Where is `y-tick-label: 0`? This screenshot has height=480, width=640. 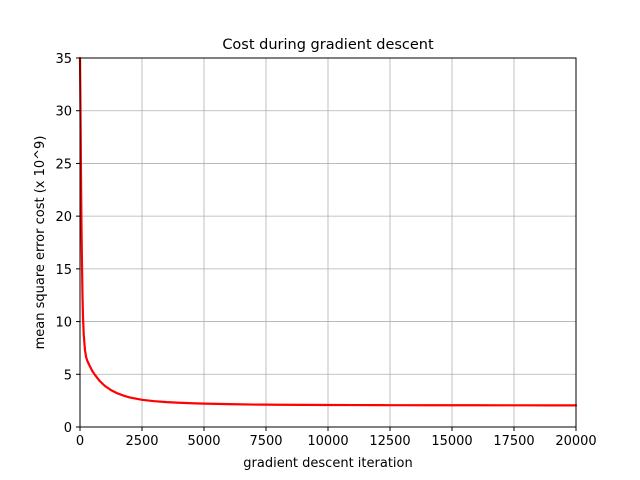
y-tick-label: 0 is located at coordinates (68, 428).